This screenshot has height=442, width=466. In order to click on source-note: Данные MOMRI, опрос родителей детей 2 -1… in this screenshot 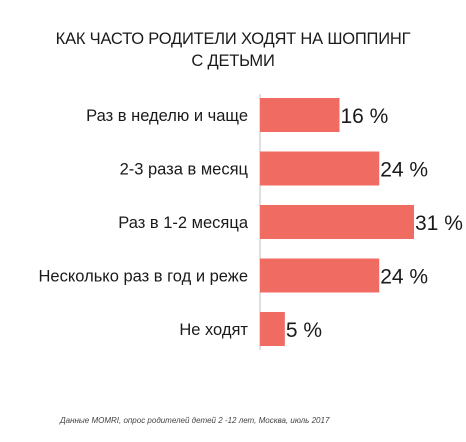, I will do `click(195, 420)`.